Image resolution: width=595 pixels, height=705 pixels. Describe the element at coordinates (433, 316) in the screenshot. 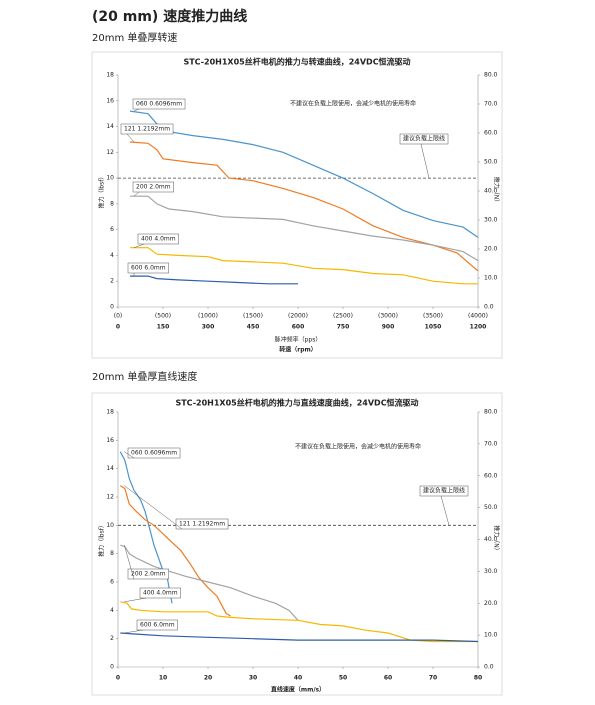

I see `x2-tick-label: (3500)` at that location.